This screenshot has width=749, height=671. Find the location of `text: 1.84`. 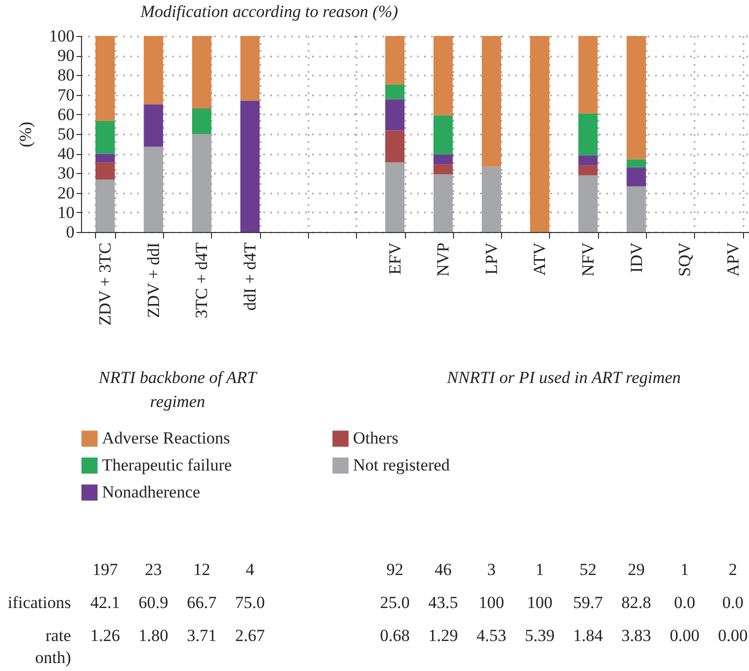

text: 1.84 is located at coordinates (588, 635).